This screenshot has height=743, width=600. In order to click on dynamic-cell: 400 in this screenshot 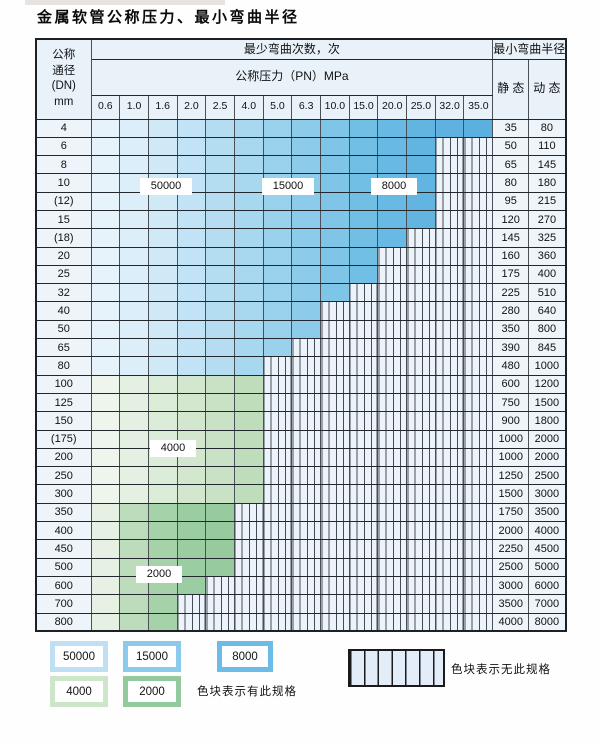, I will do `click(547, 274)`.